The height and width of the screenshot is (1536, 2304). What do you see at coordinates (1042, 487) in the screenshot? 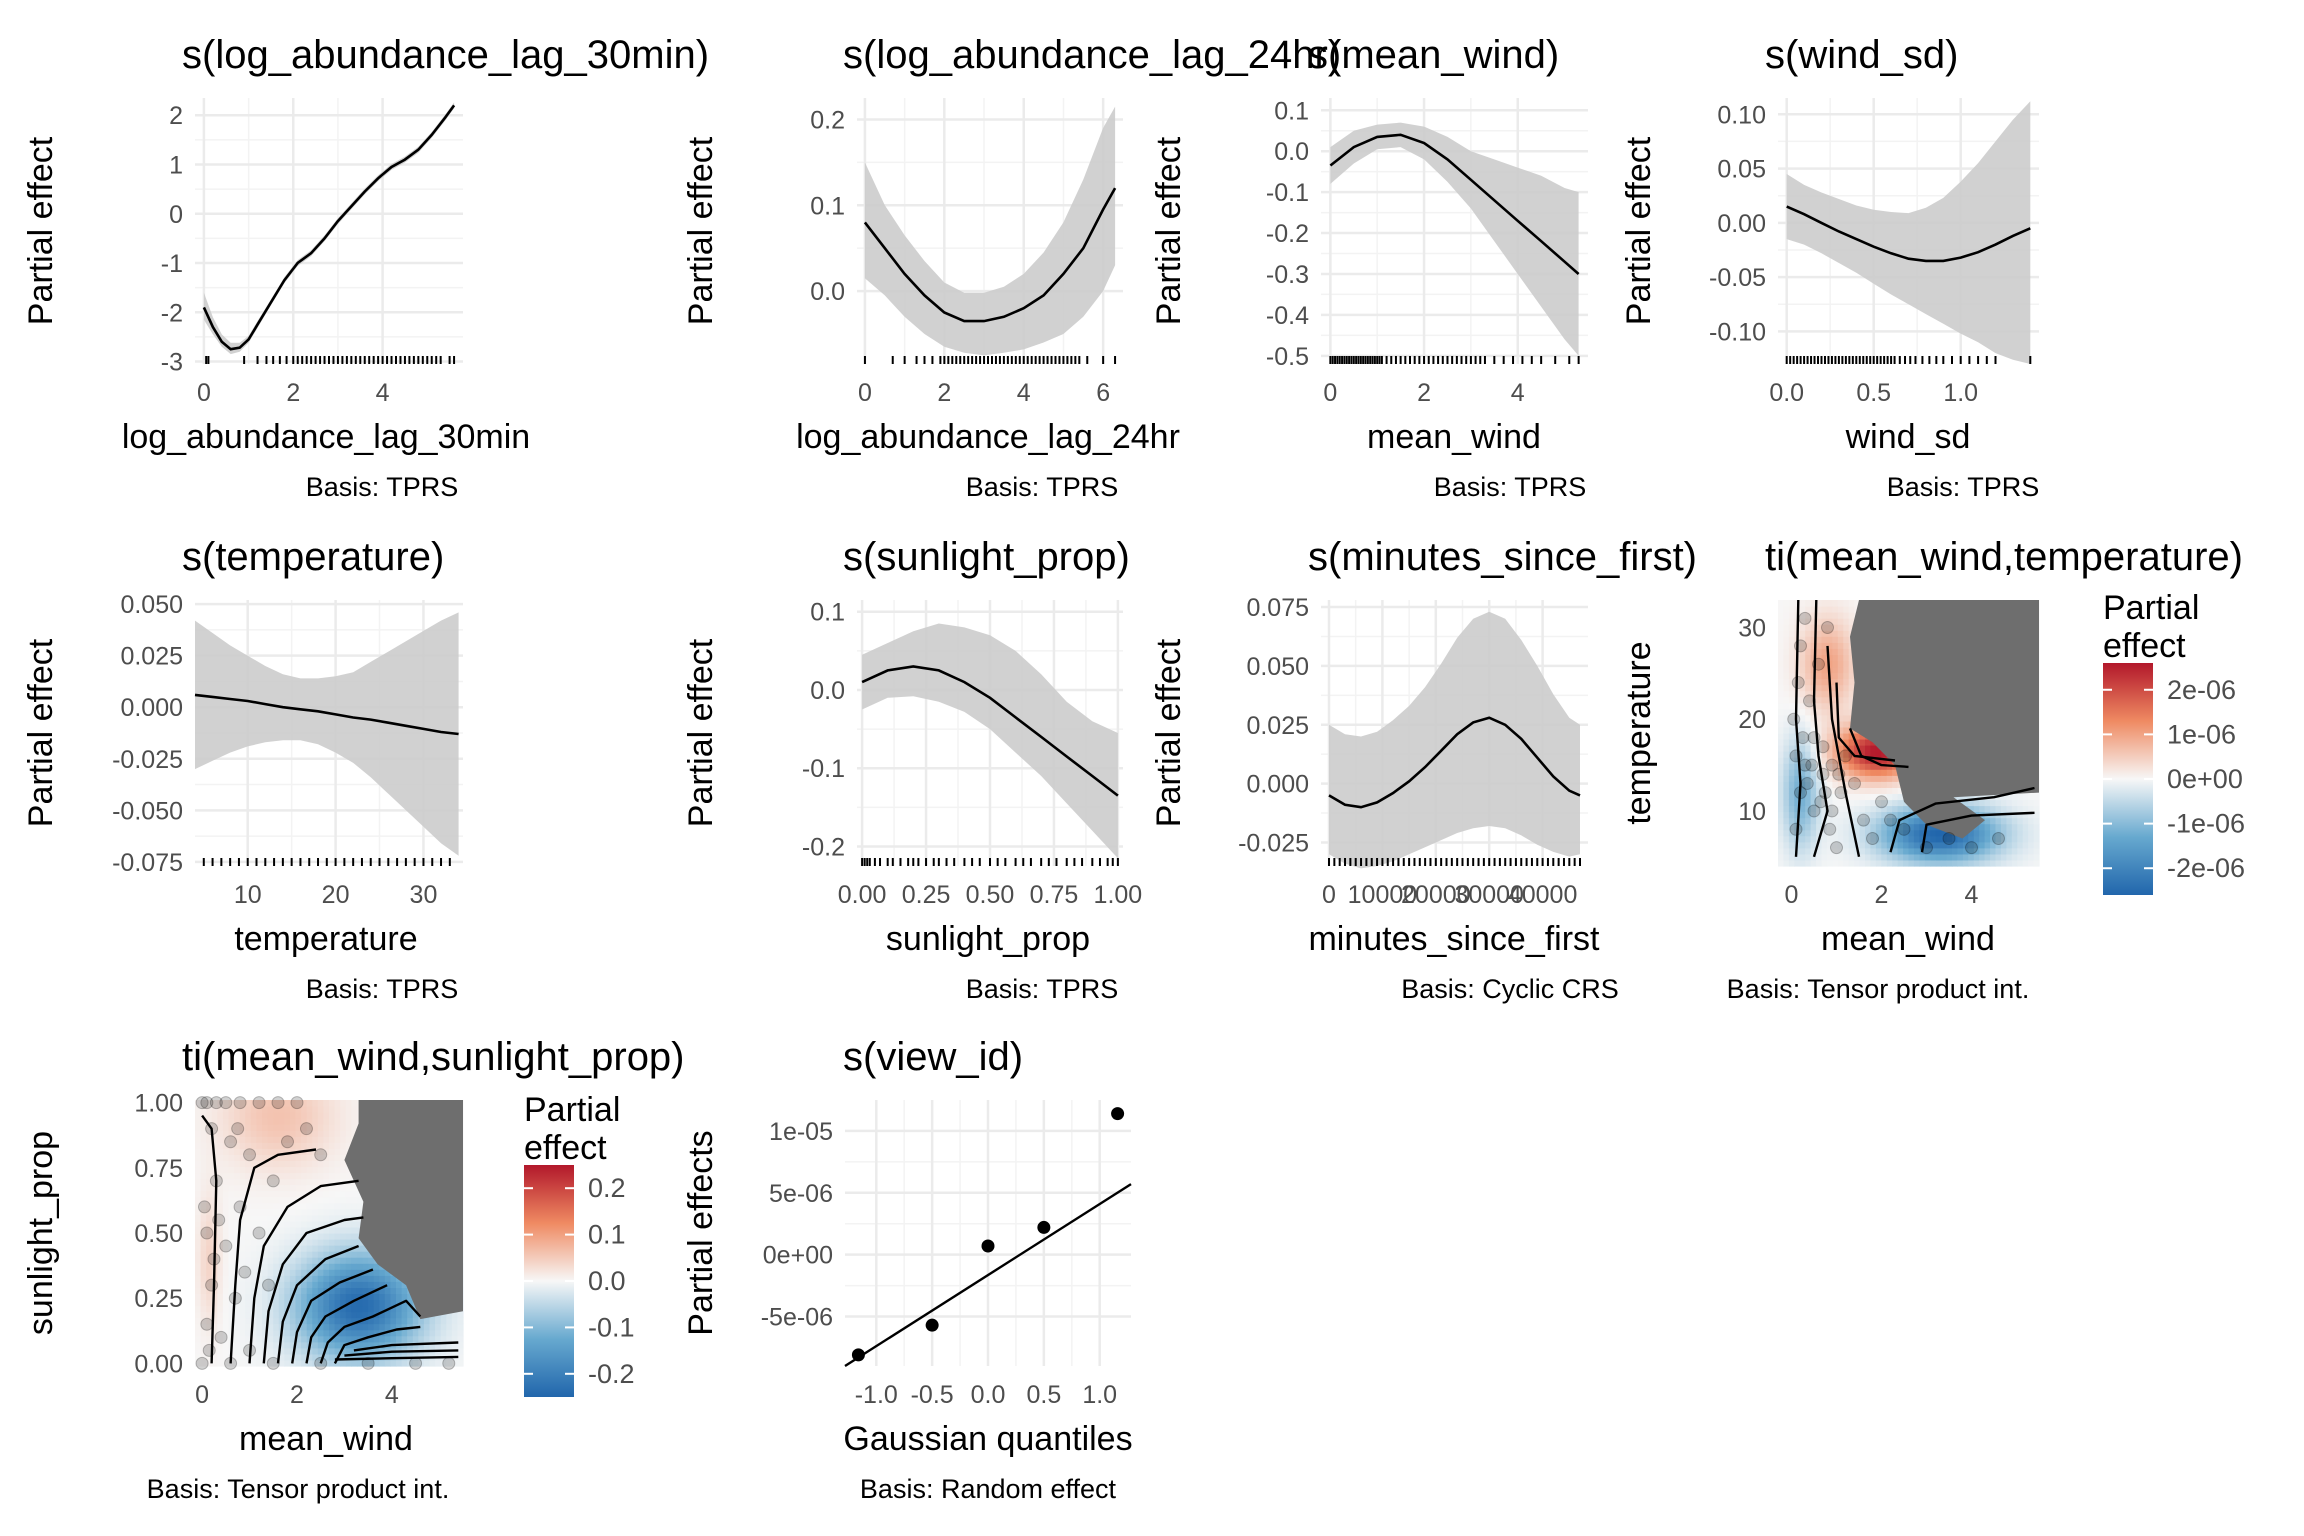
I see `basis-caption: Basis: TPRS` at bounding box center [1042, 487].